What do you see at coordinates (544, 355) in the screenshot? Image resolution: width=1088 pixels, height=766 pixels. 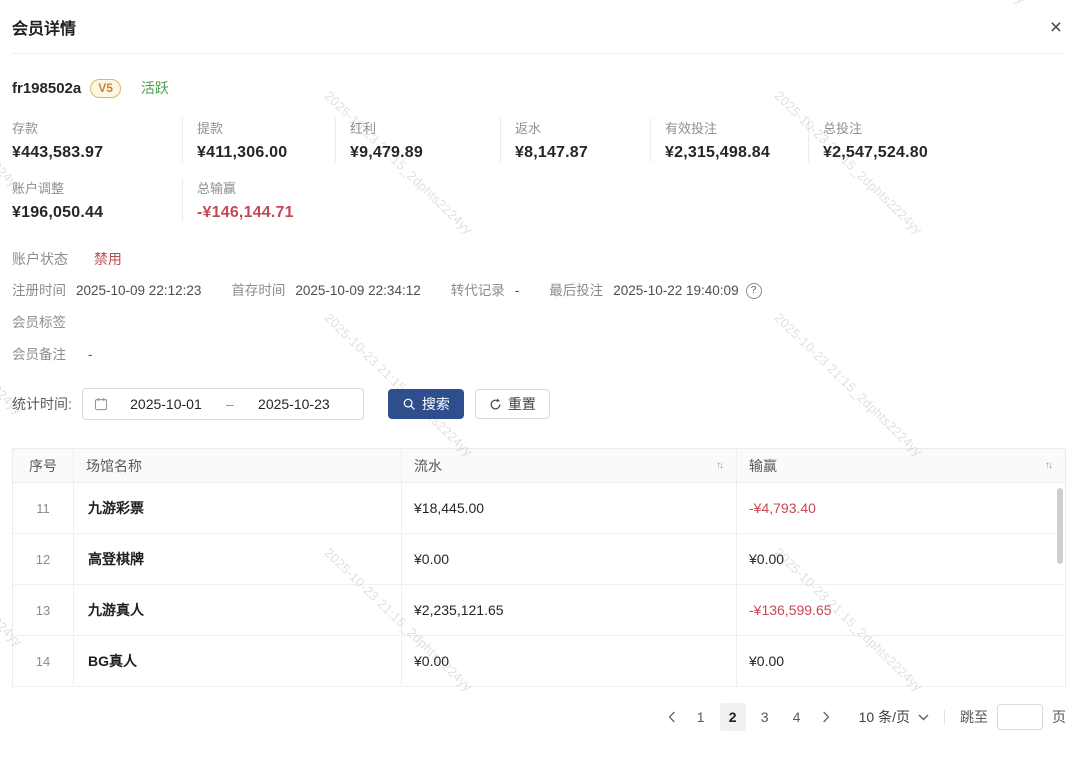 I see `member-remark-row: 会员备注 -` at bounding box center [544, 355].